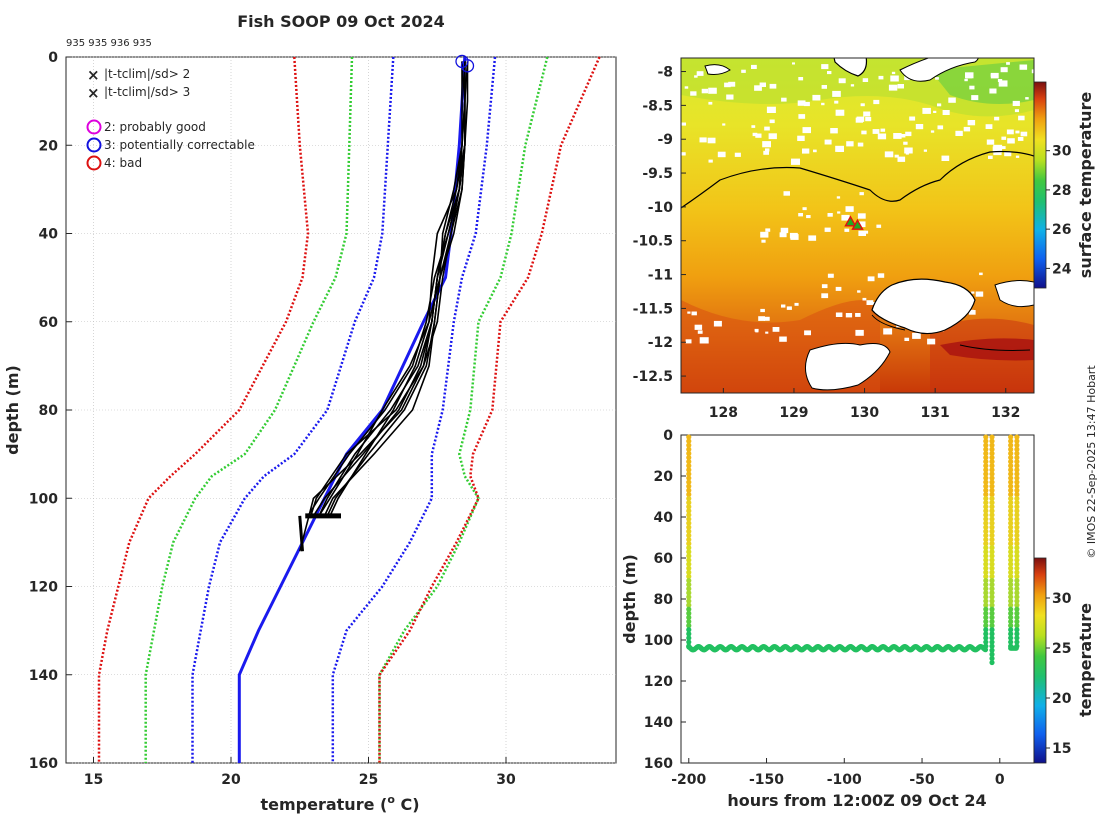 This screenshot has width=1100, height=820. What do you see at coordinates (717, 69) in the screenshot?
I see `land-islet` at bounding box center [717, 69].